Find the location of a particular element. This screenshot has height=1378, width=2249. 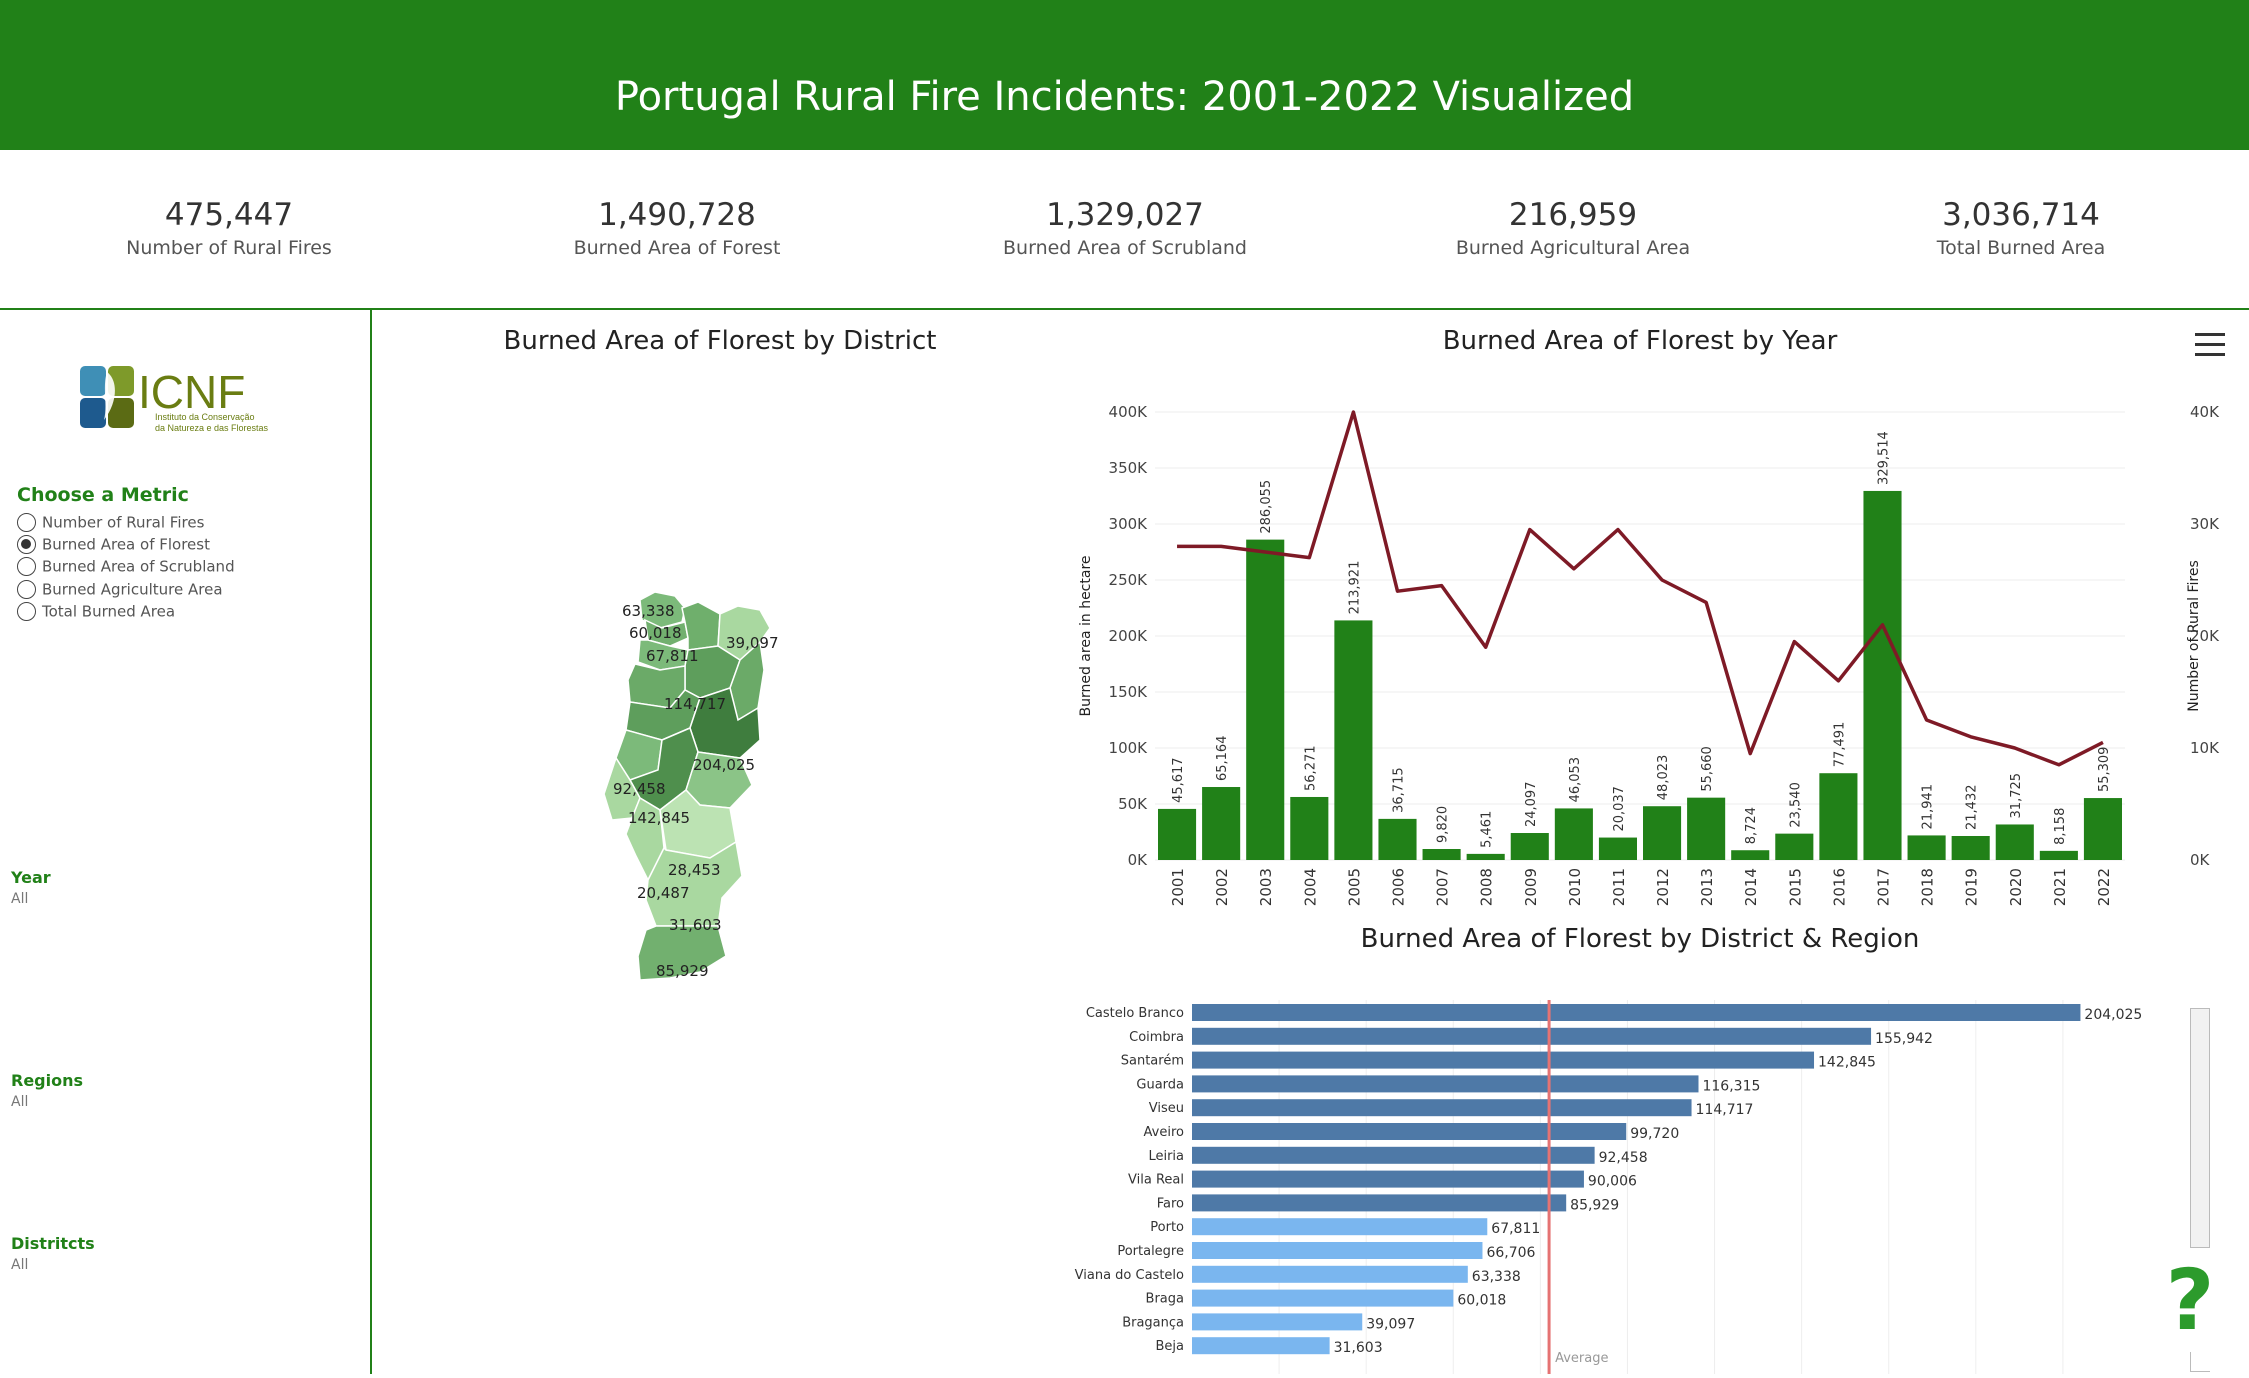

map-label: 28,453 is located at coordinates (694, 870).